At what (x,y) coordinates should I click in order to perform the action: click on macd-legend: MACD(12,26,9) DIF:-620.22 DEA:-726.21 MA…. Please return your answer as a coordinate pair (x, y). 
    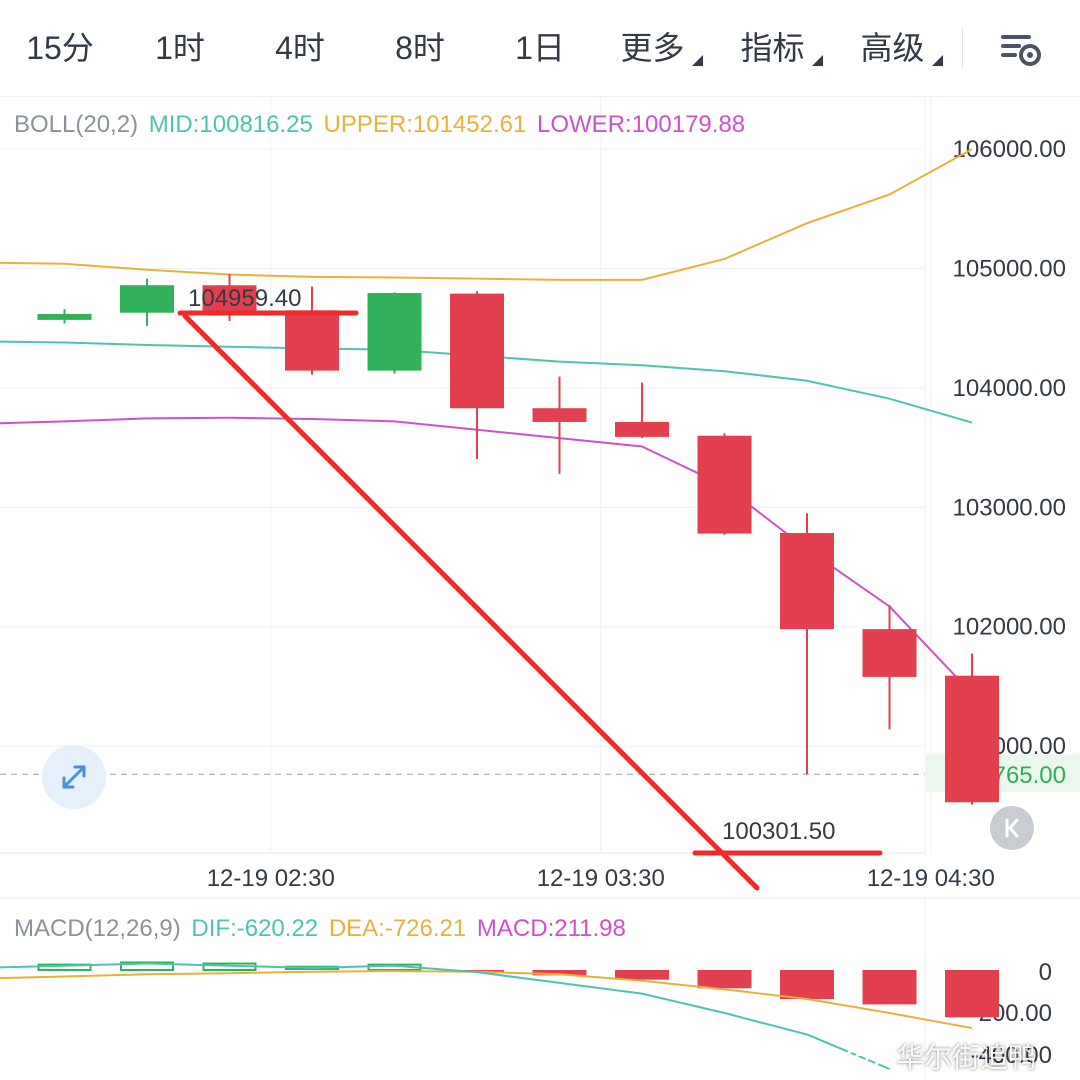
    Looking at the image, I should click on (322, 929).